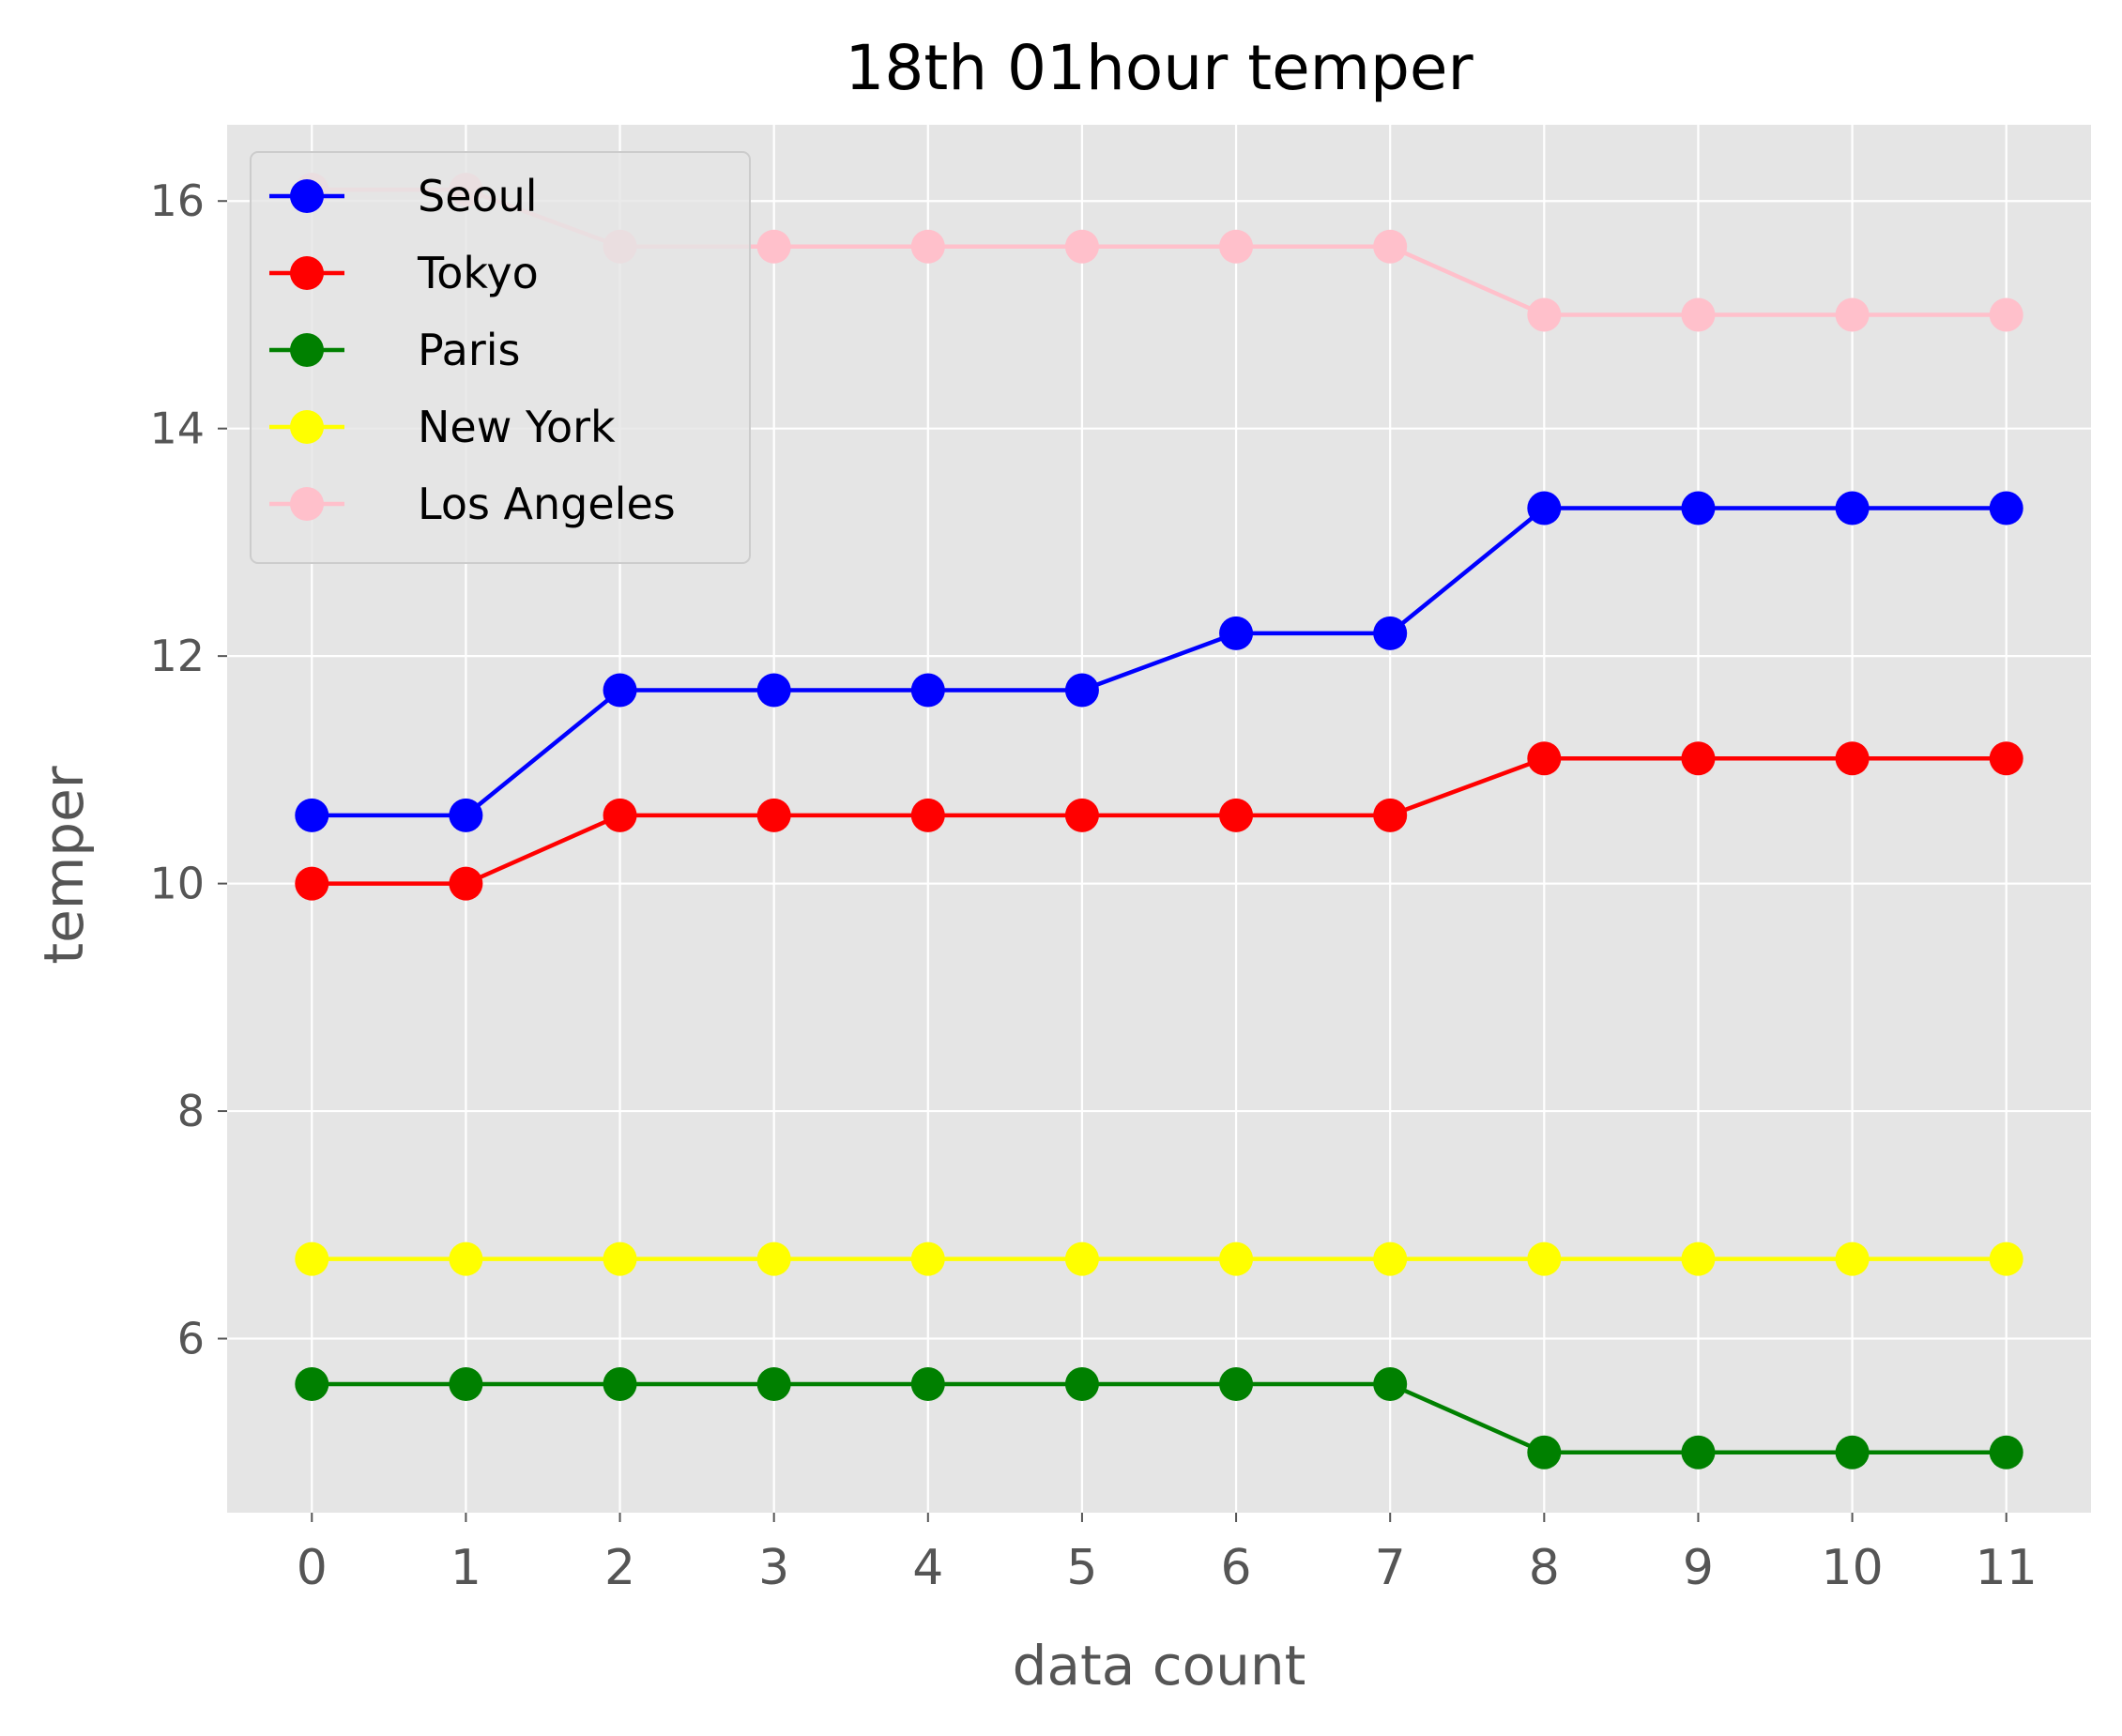  What do you see at coordinates (470, 350) in the screenshot?
I see `legend-label: Paris` at bounding box center [470, 350].